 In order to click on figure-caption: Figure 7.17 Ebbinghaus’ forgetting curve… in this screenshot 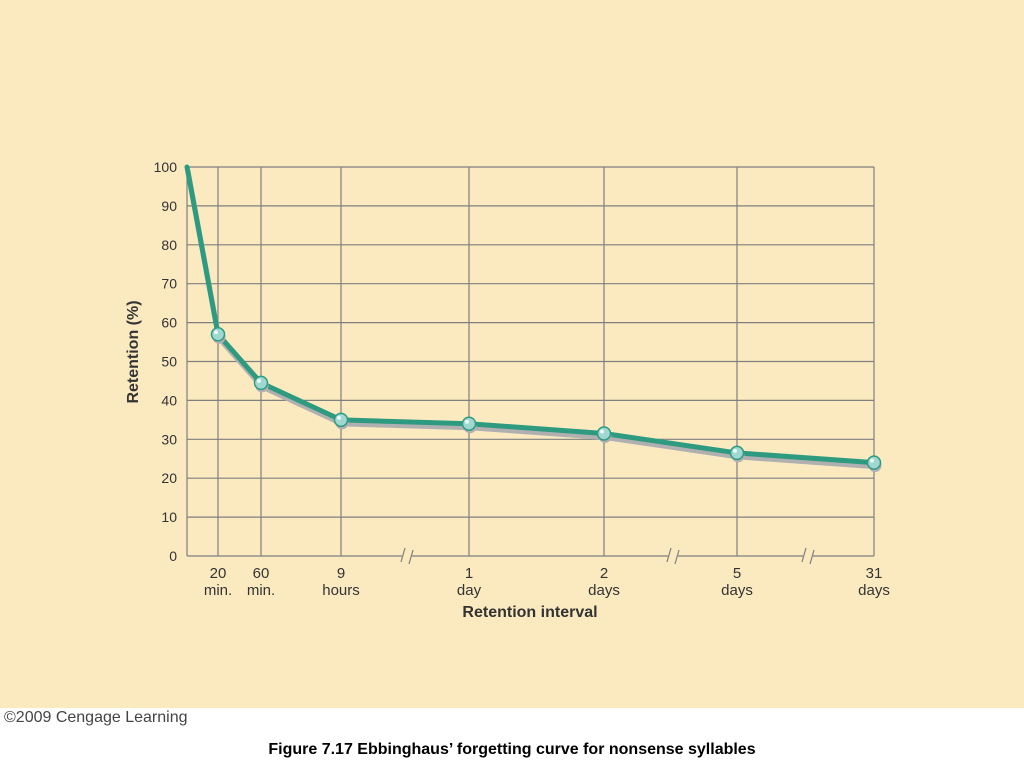, I will do `click(512, 749)`.